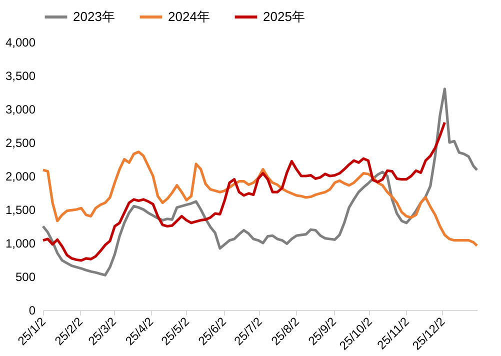  What do you see at coordinates (32, 311) in the screenshot?
I see `y-tick-label: 0` at bounding box center [32, 311].